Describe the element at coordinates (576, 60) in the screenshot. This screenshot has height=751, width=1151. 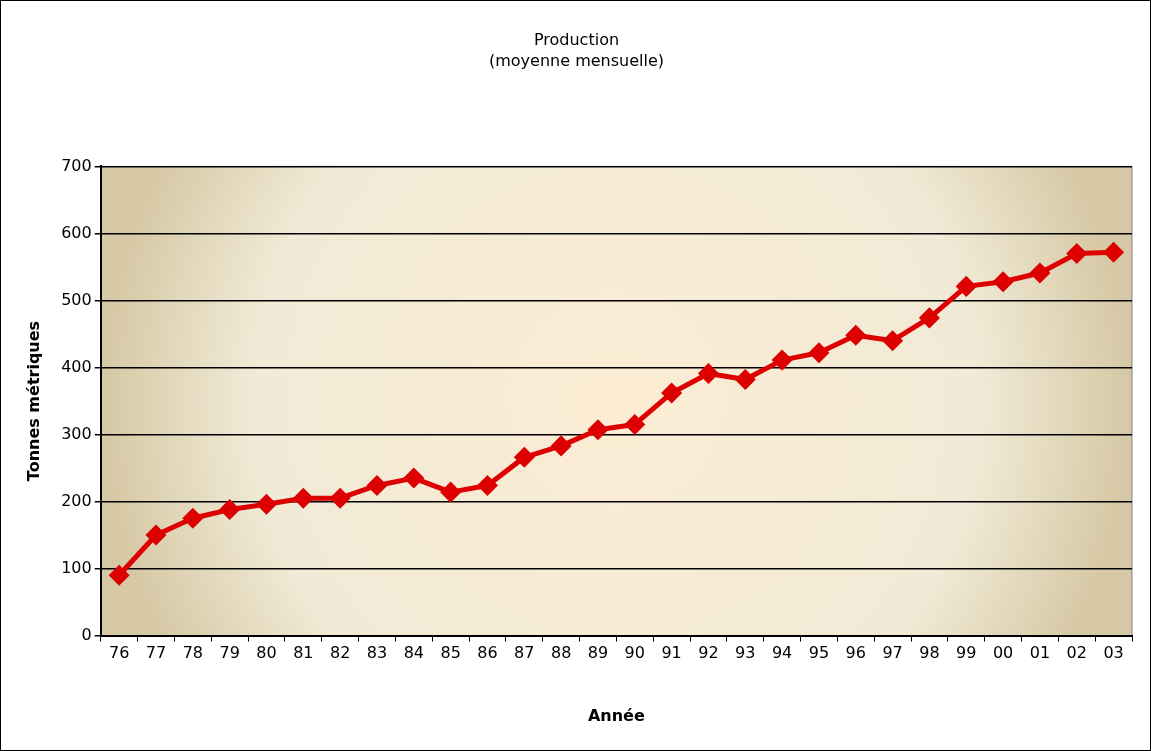
I see `chart-subtitle: (moyenne mensuelle)` at that location.